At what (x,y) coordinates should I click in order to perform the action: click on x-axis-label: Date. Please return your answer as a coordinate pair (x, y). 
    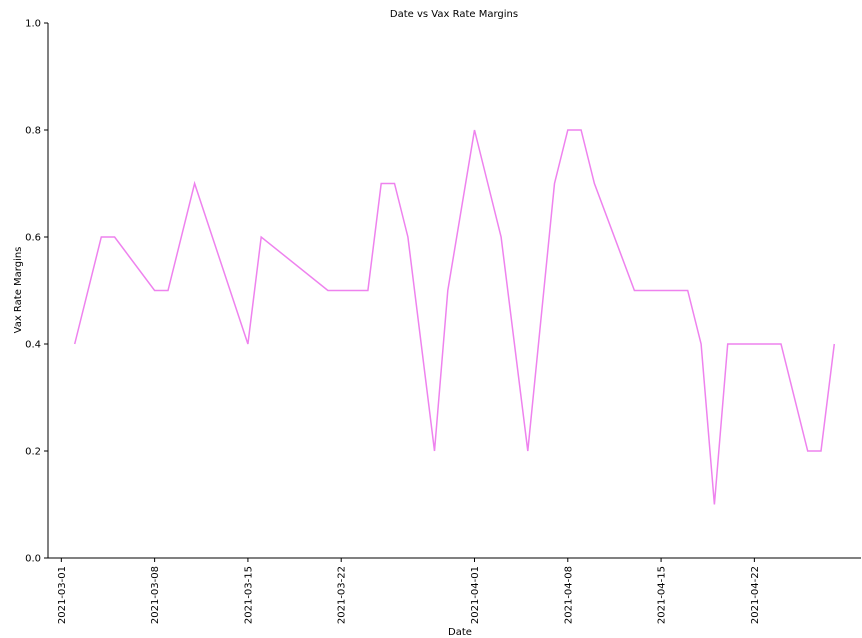
    Looking at the image, I should click on (460, 632).